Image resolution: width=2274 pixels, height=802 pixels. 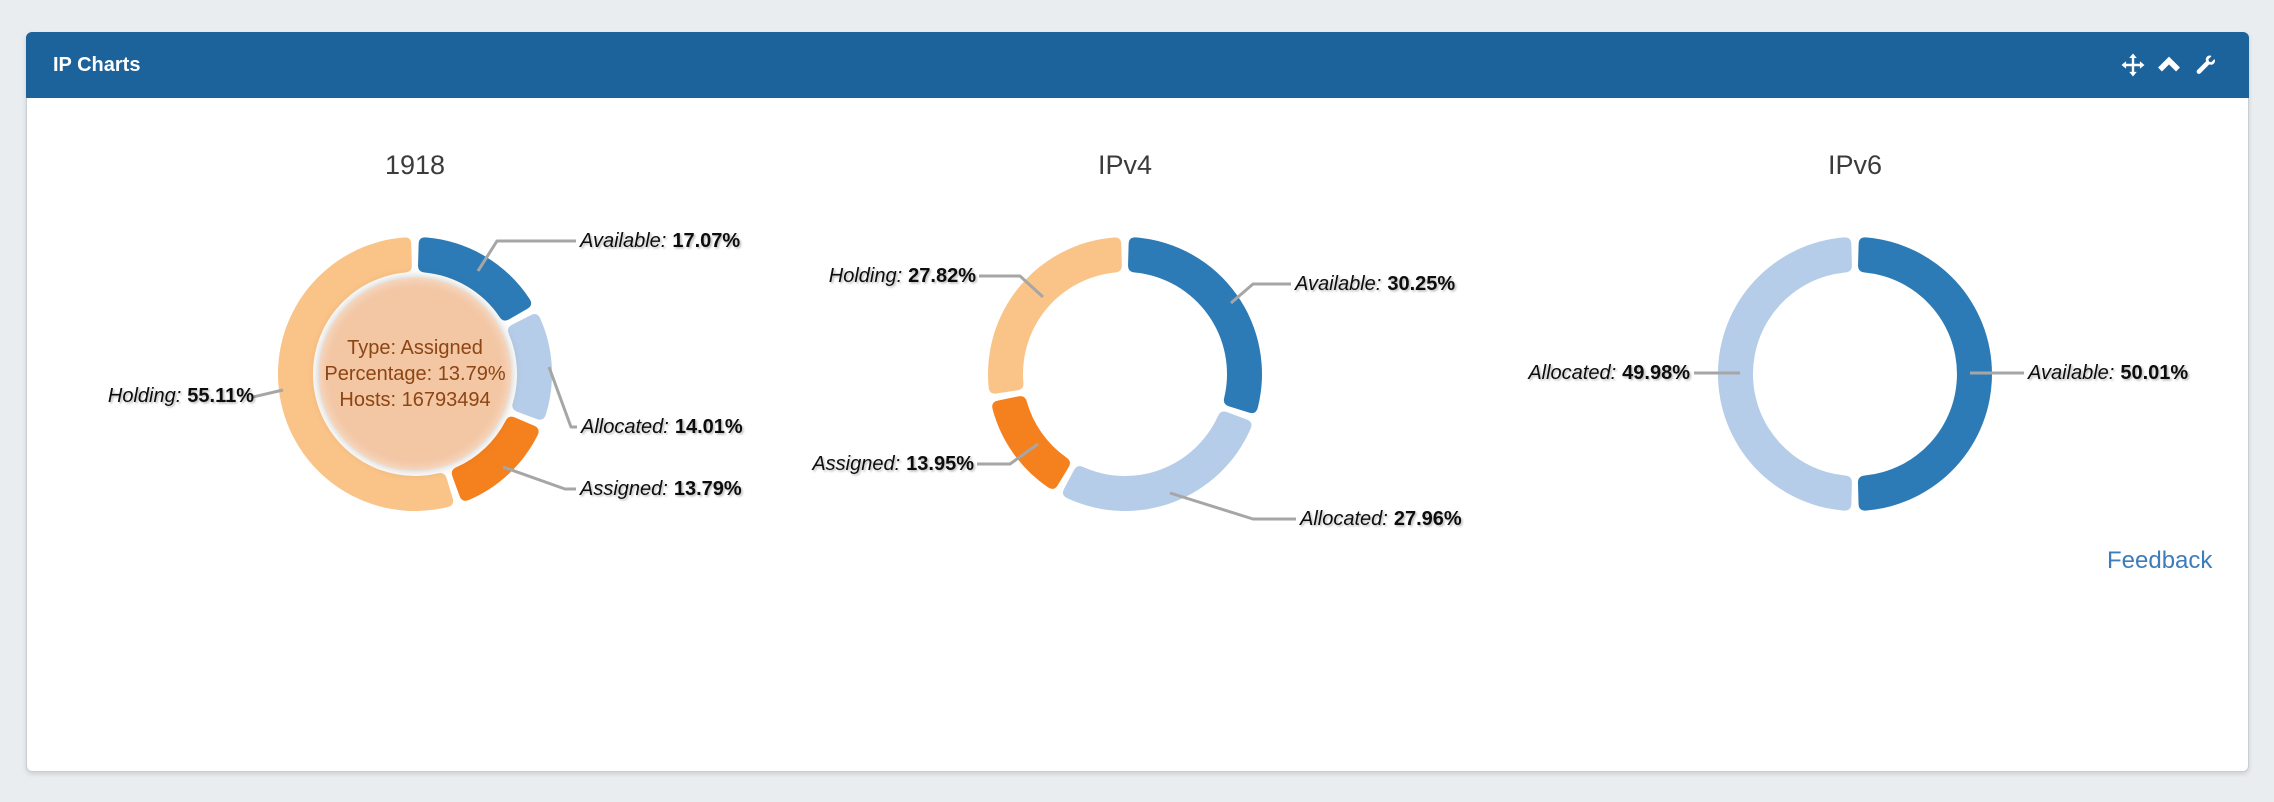 What do you see at coordinates (706, 241) in the screenshot?
I see `slice-label-value: 17.07%` at bounding box center [706, 241].